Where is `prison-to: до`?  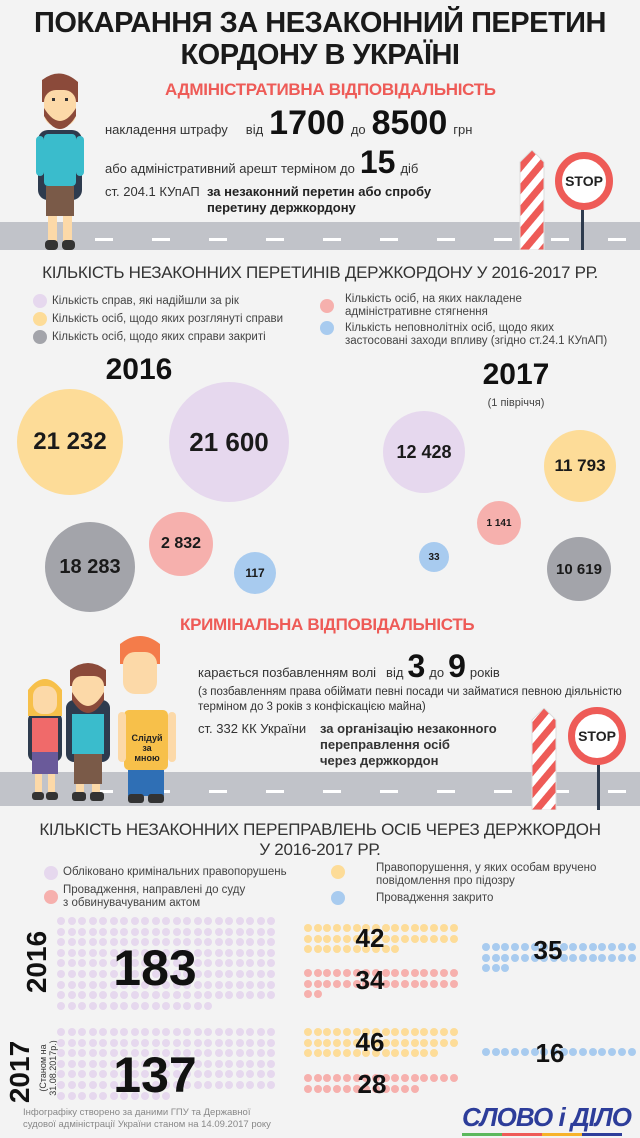
prison-to: до is located at coordinates (437, 672).